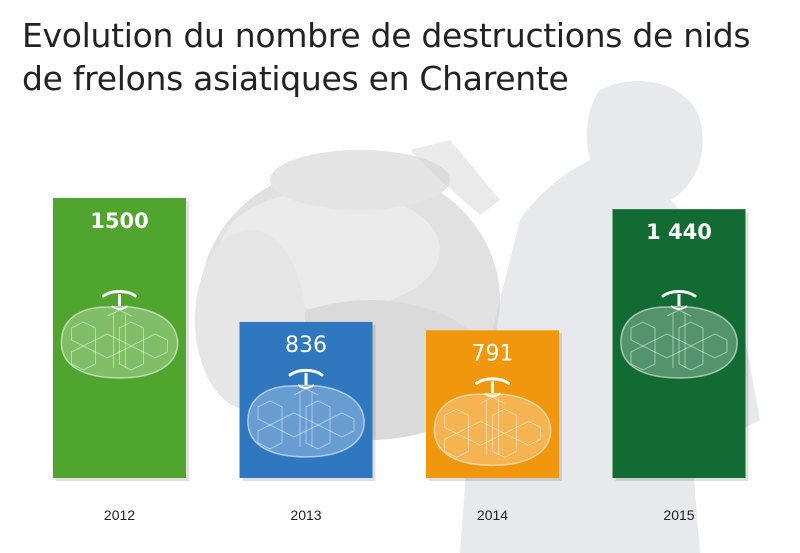 This screenshot has width=800, height=553. What do you see at coordinates (679, 232) in the screenshot?
I see `bar-value-label-2015: 1 440` at bounding box center [679, 232].